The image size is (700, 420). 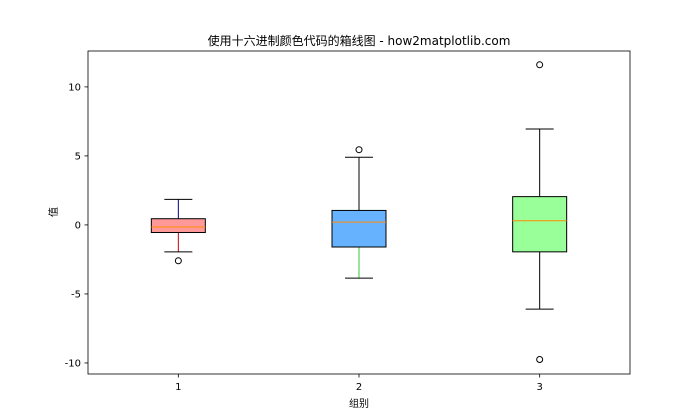 I want to click on y-axis: -10 -5 0 5 10, so click(x=76, y=225).